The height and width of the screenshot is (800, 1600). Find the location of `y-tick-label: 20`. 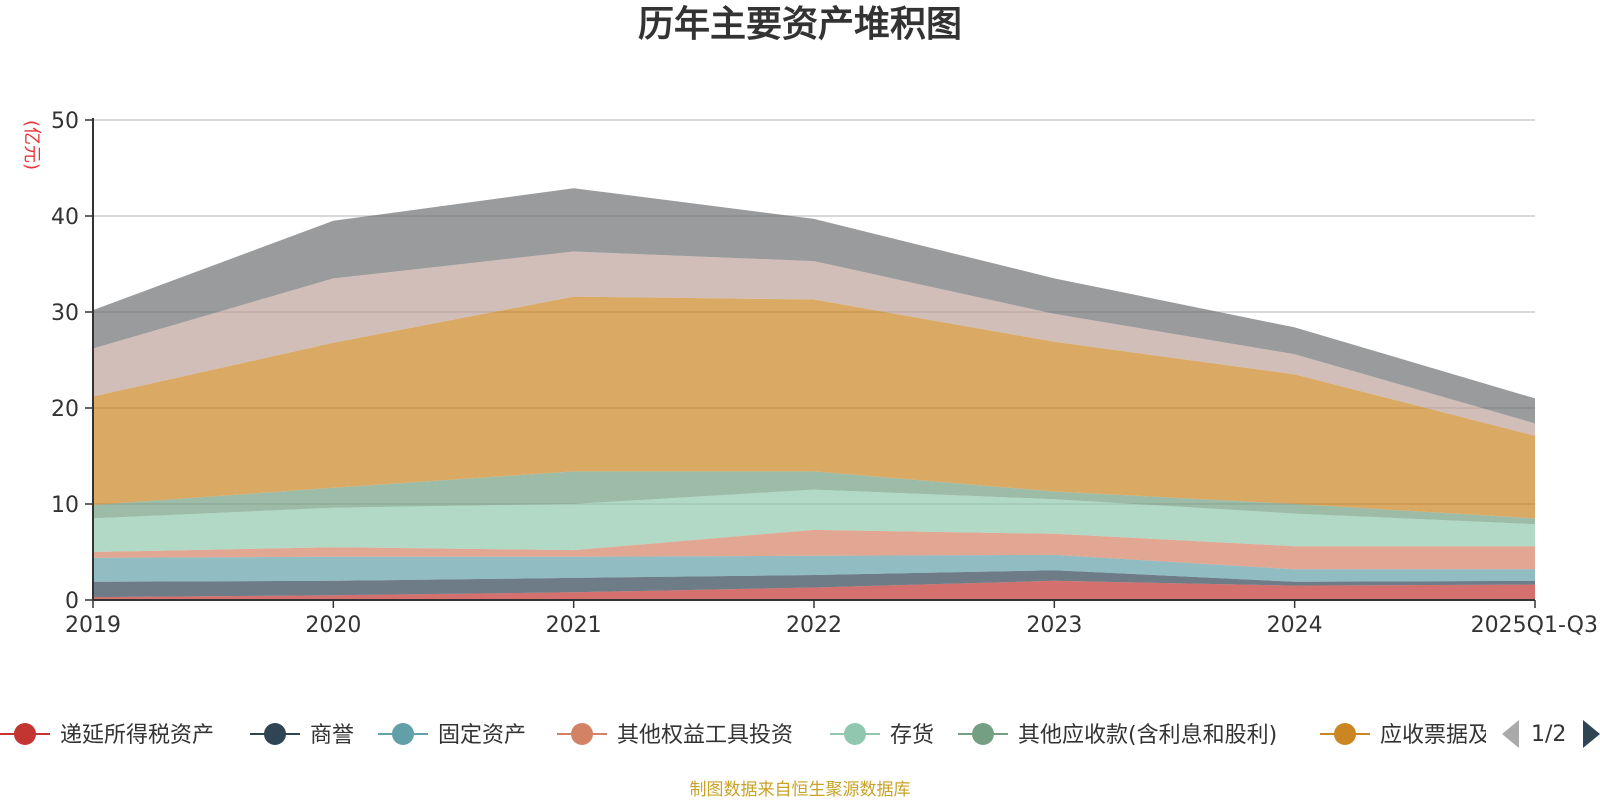

y-tick-label: 20 is located at coordinates (65, 409).